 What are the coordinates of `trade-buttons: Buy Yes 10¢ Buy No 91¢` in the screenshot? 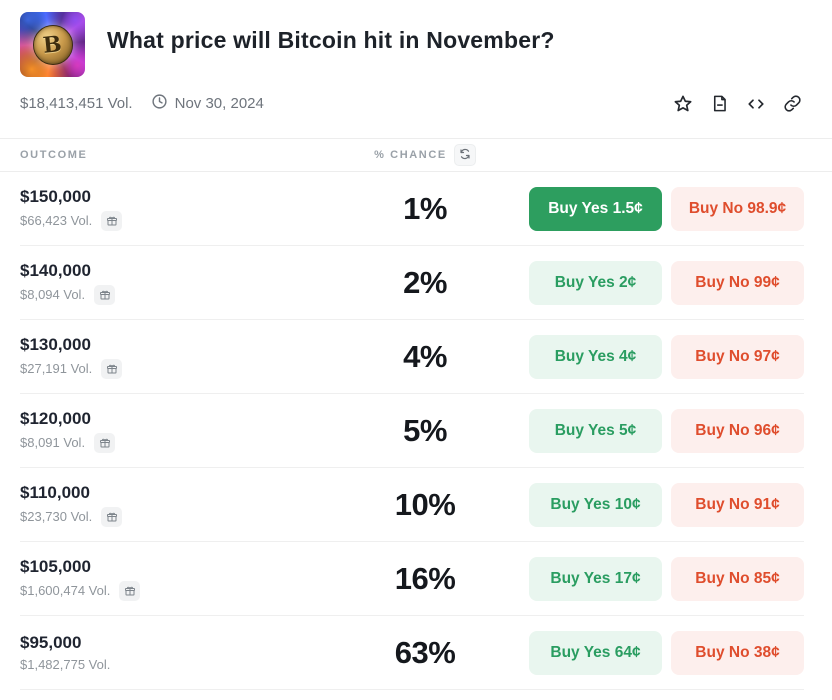 It's located at (666, 504).